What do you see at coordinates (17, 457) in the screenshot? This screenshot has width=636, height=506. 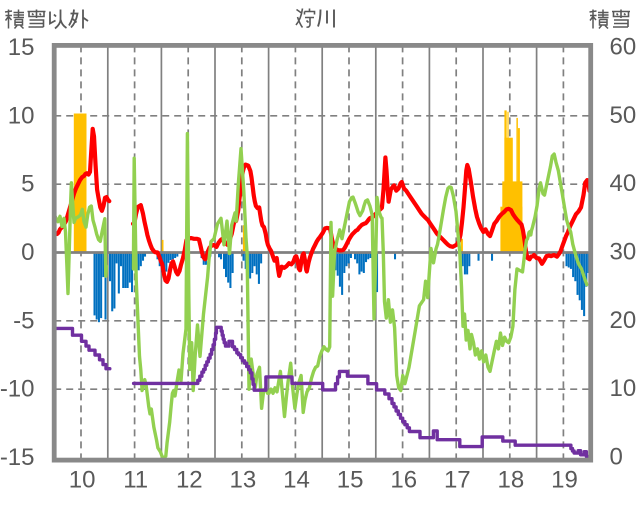 I see `svg-text: -15` at bounding box center [17, 457].